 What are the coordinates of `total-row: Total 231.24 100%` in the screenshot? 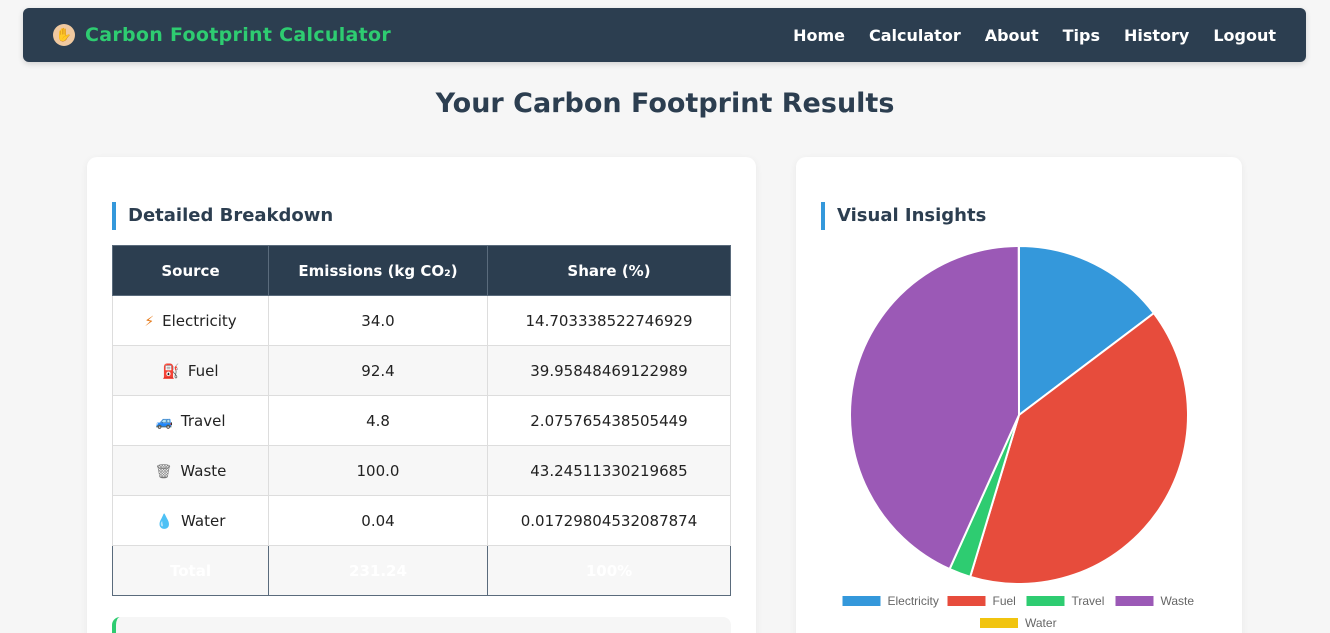 It's located at (422, 571).